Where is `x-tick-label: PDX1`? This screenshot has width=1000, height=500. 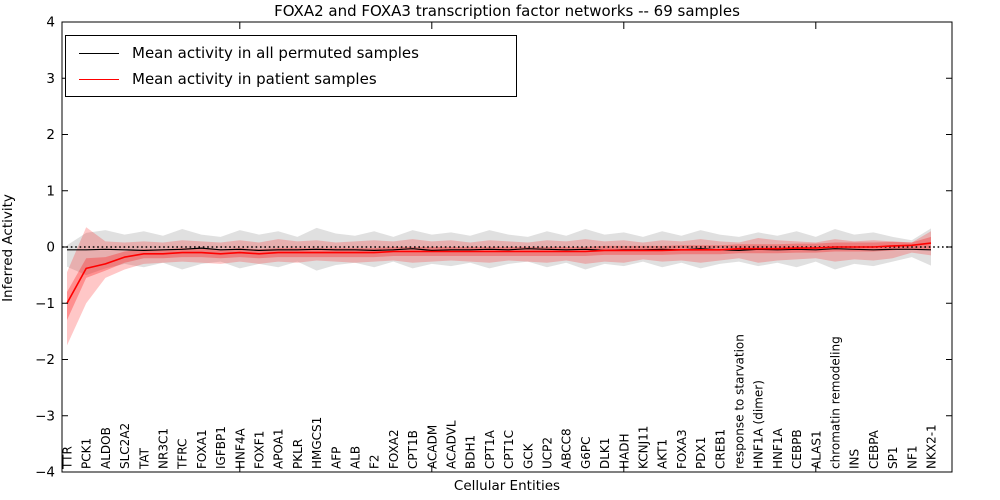
x-tick-label: PDX1 is located at coordinates (701, 453).